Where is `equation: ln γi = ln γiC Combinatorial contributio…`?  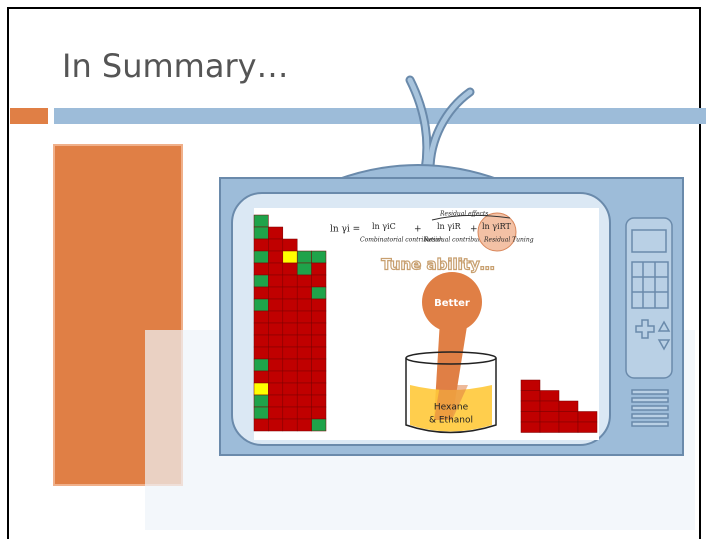
equation: ln γi = ln γiC Combinatorial contributio… is located at coordinates (432, 231).